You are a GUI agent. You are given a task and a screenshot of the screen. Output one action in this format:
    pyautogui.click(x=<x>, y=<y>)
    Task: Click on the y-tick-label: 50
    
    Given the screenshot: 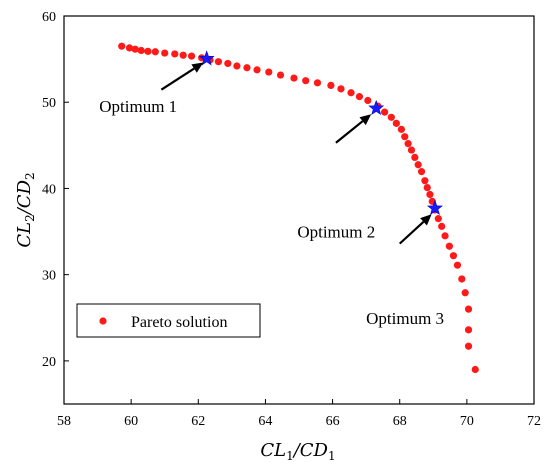 What is the action you would take?
    pyautogui.click(x=49, y=103)
    